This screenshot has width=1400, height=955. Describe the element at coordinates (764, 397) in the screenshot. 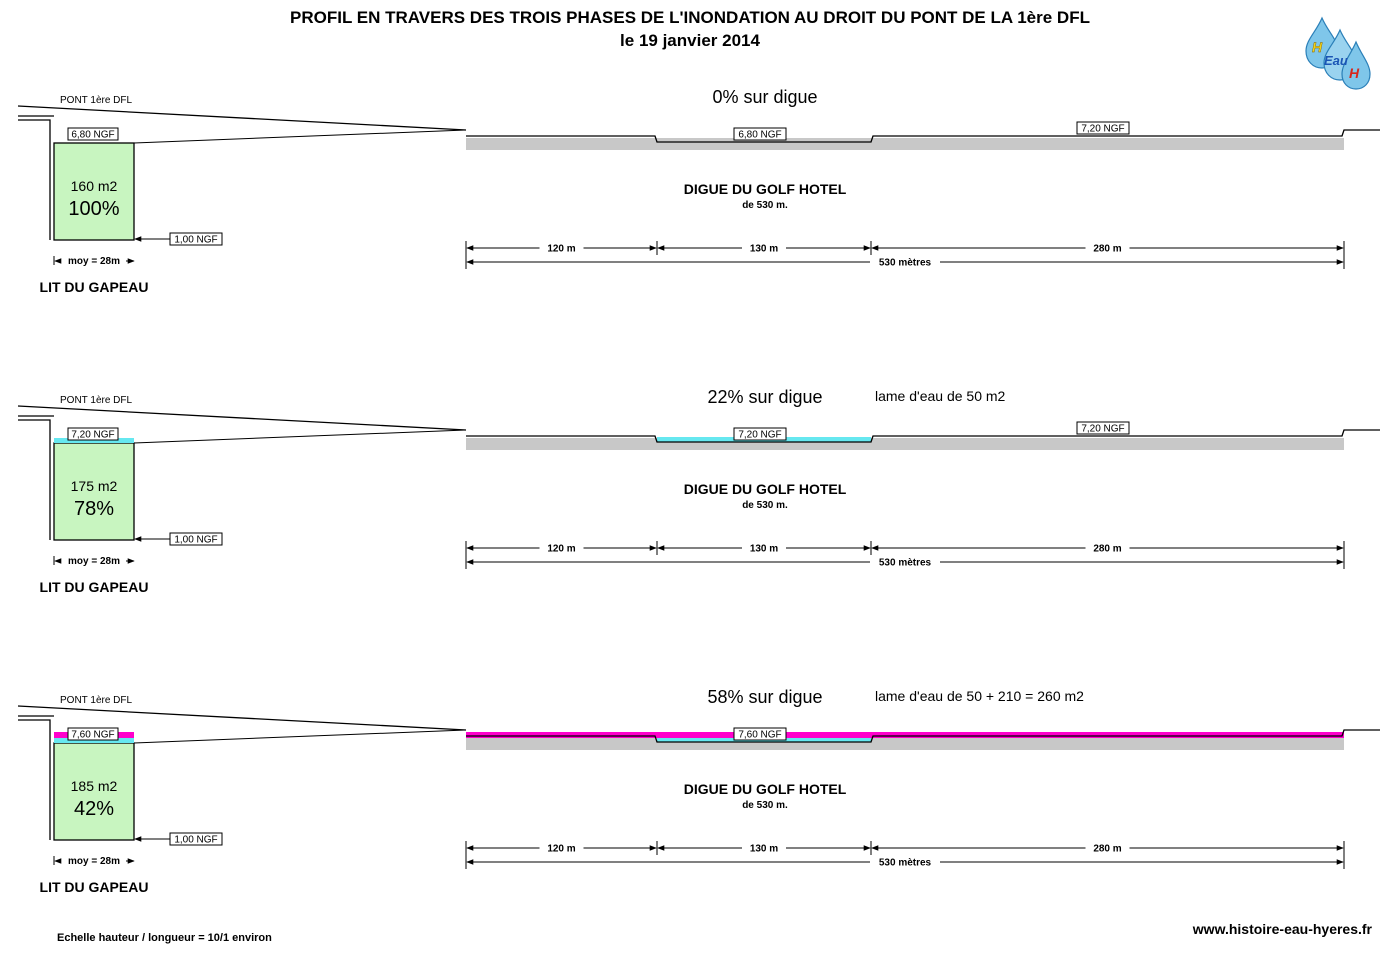

I see `overflow-percent: 22% sur digue` at that location.